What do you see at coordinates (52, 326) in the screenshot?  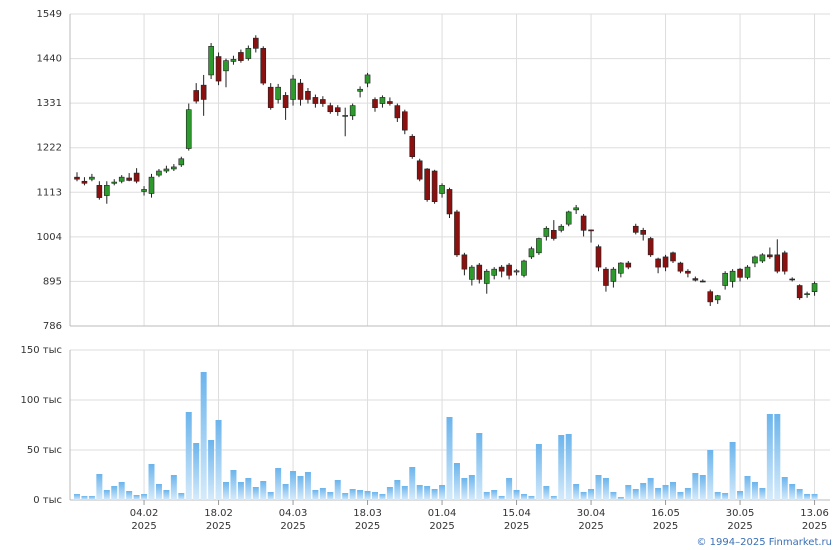 I see `y-tick-label: 786` at bounding box center [52, 326].